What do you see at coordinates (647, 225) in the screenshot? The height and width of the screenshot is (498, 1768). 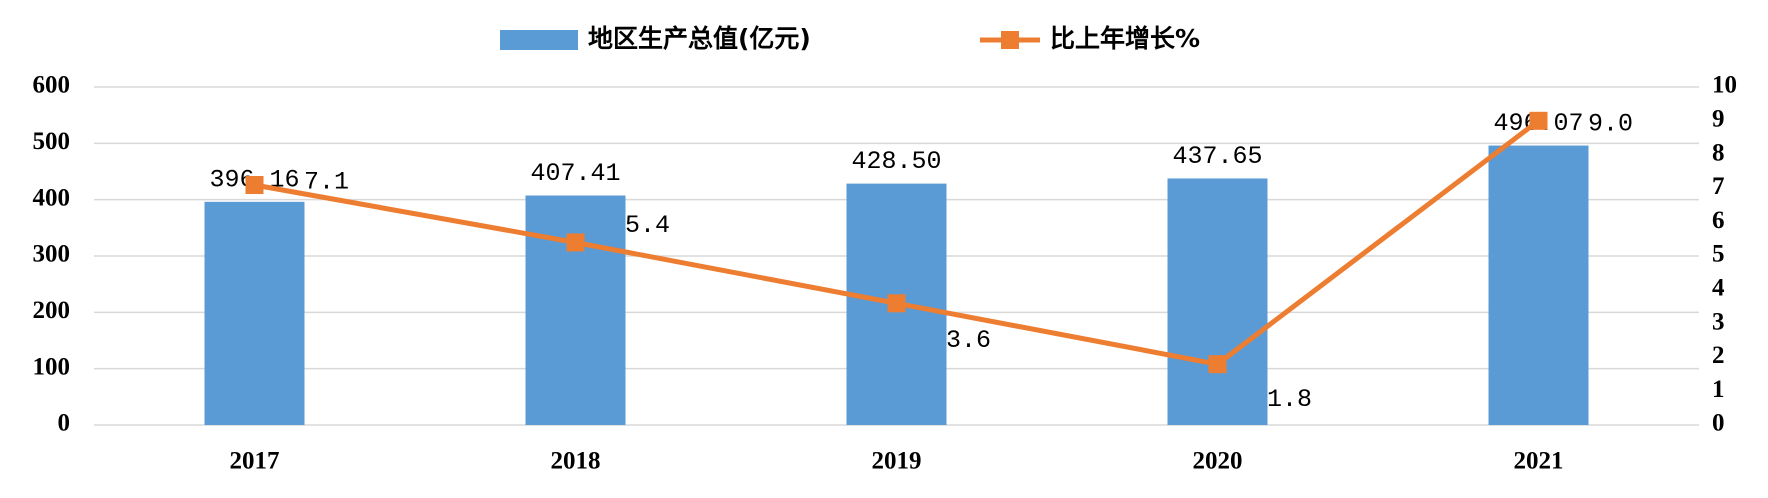 I see `data-label: 5.4` at bounding box center [647, 225].